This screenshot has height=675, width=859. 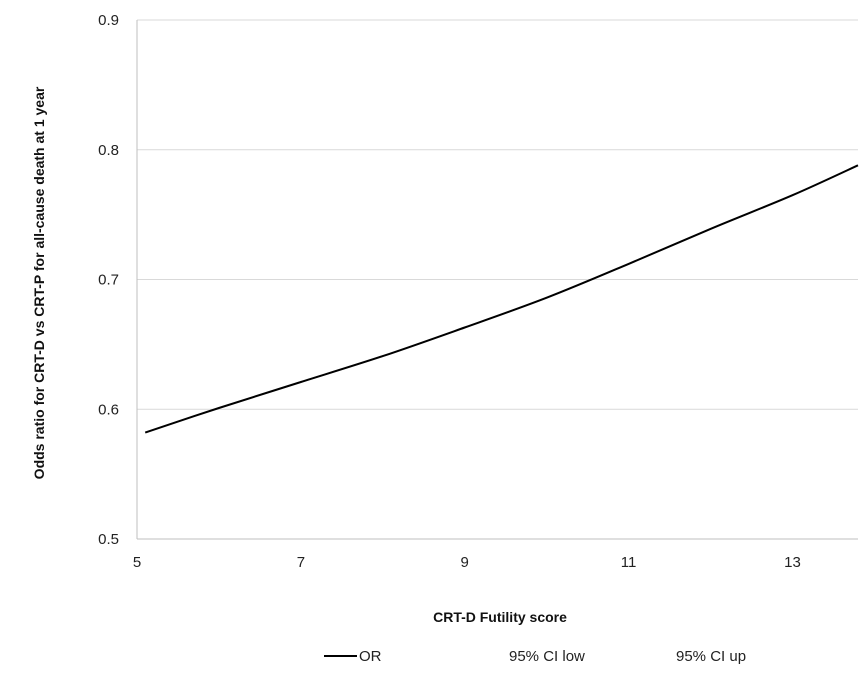 I want to click on y-tick-label-0.7: 0.7, so click(x=108, y=280).